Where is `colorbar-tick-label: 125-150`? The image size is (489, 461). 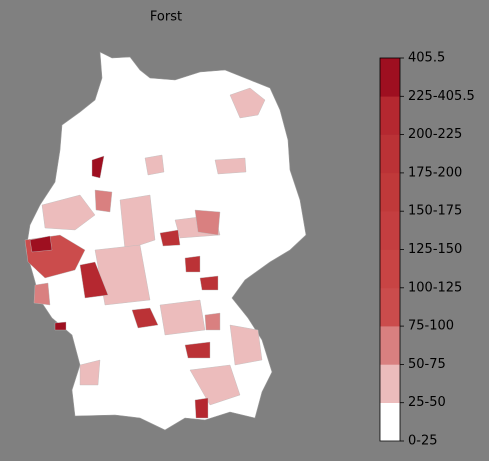
colorbar-tick-label: 125-150 is located at coordinates (435, 249).